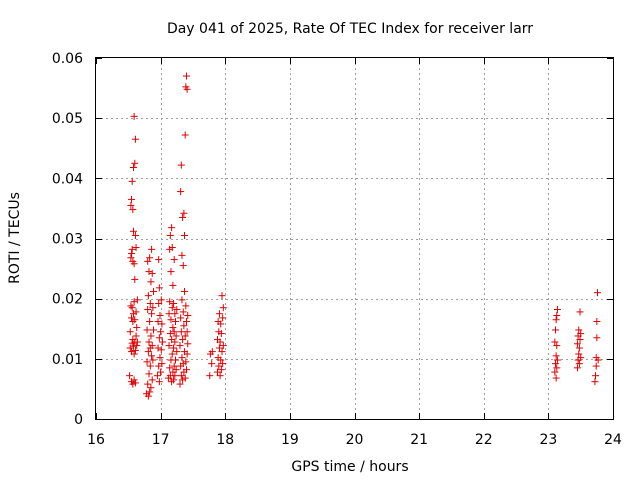 This screenshot has height=480, width=640. I want to click on x-tick-label: 21, so click(419, 440).